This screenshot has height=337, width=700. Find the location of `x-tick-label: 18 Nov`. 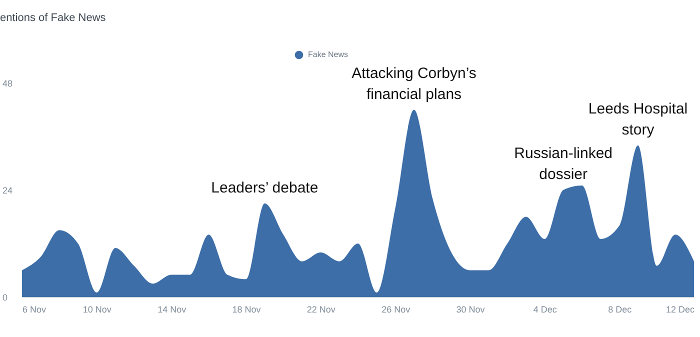

x-tick-label: 18 Nov is located at coordinates (247, 309).